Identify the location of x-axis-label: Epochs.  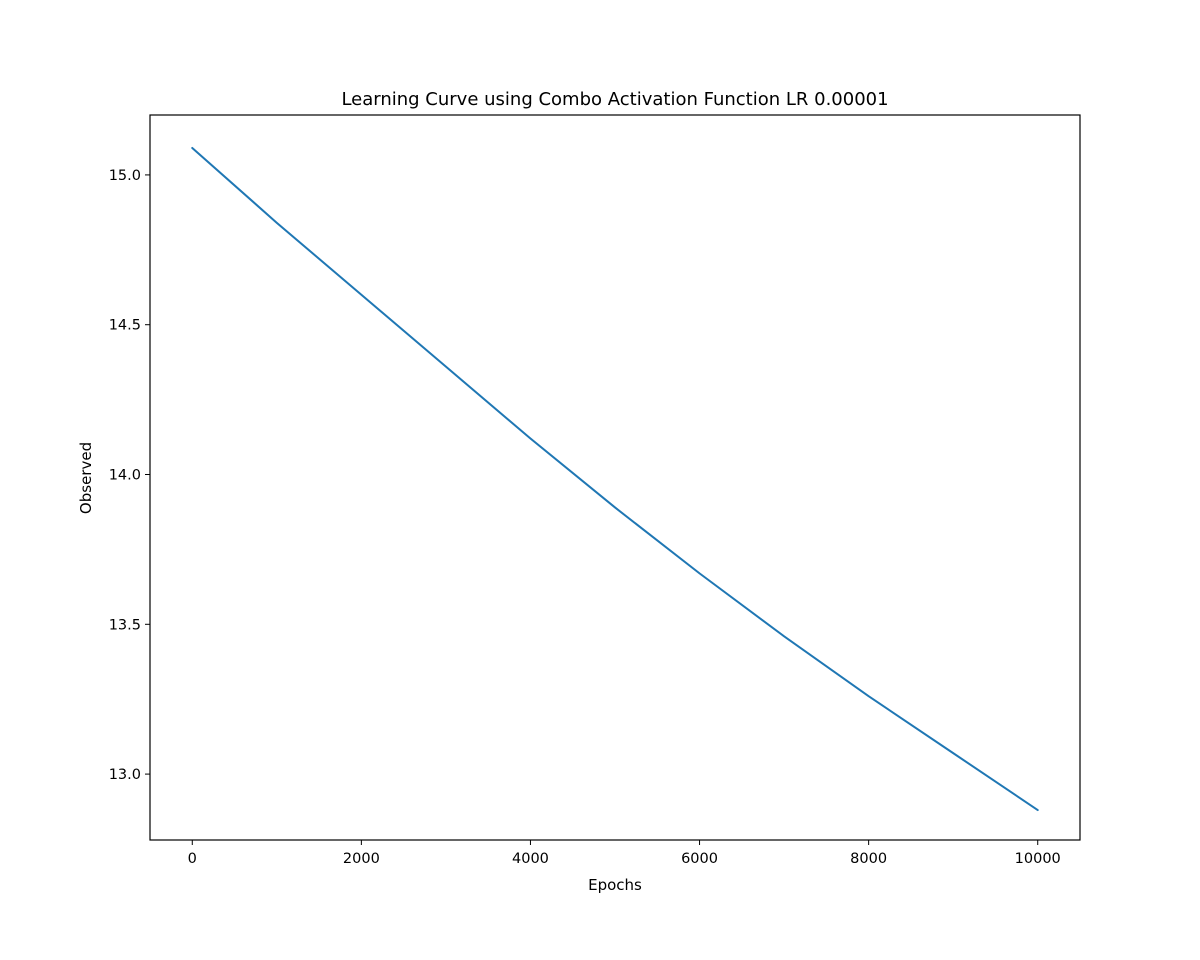
(615, 885).